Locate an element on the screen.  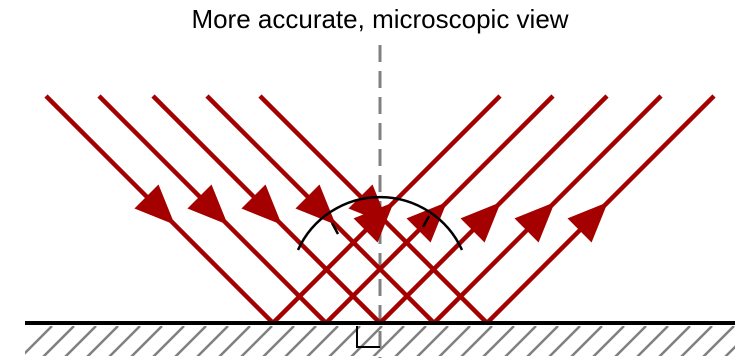
angle-arc-icon is located at coordinates (380, 223).